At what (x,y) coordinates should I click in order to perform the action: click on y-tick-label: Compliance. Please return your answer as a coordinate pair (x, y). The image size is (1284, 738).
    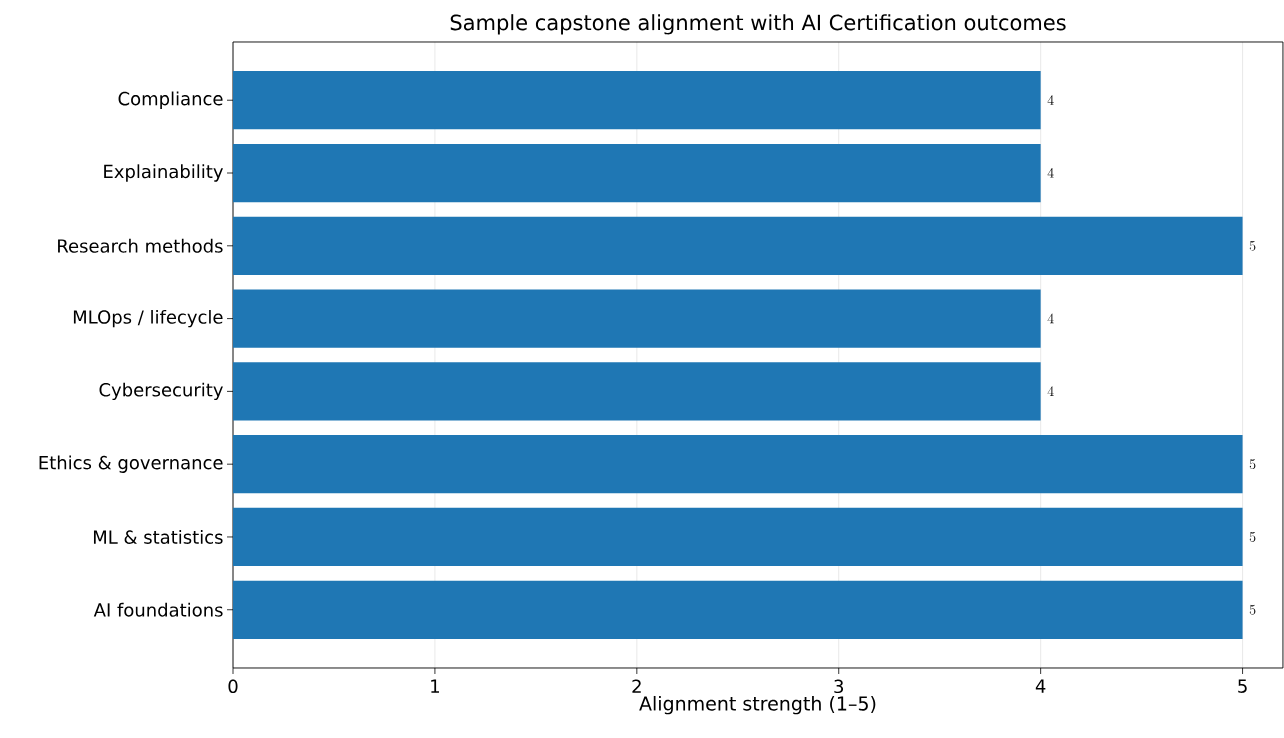
    Looking at the image, I should click on (170, 100).